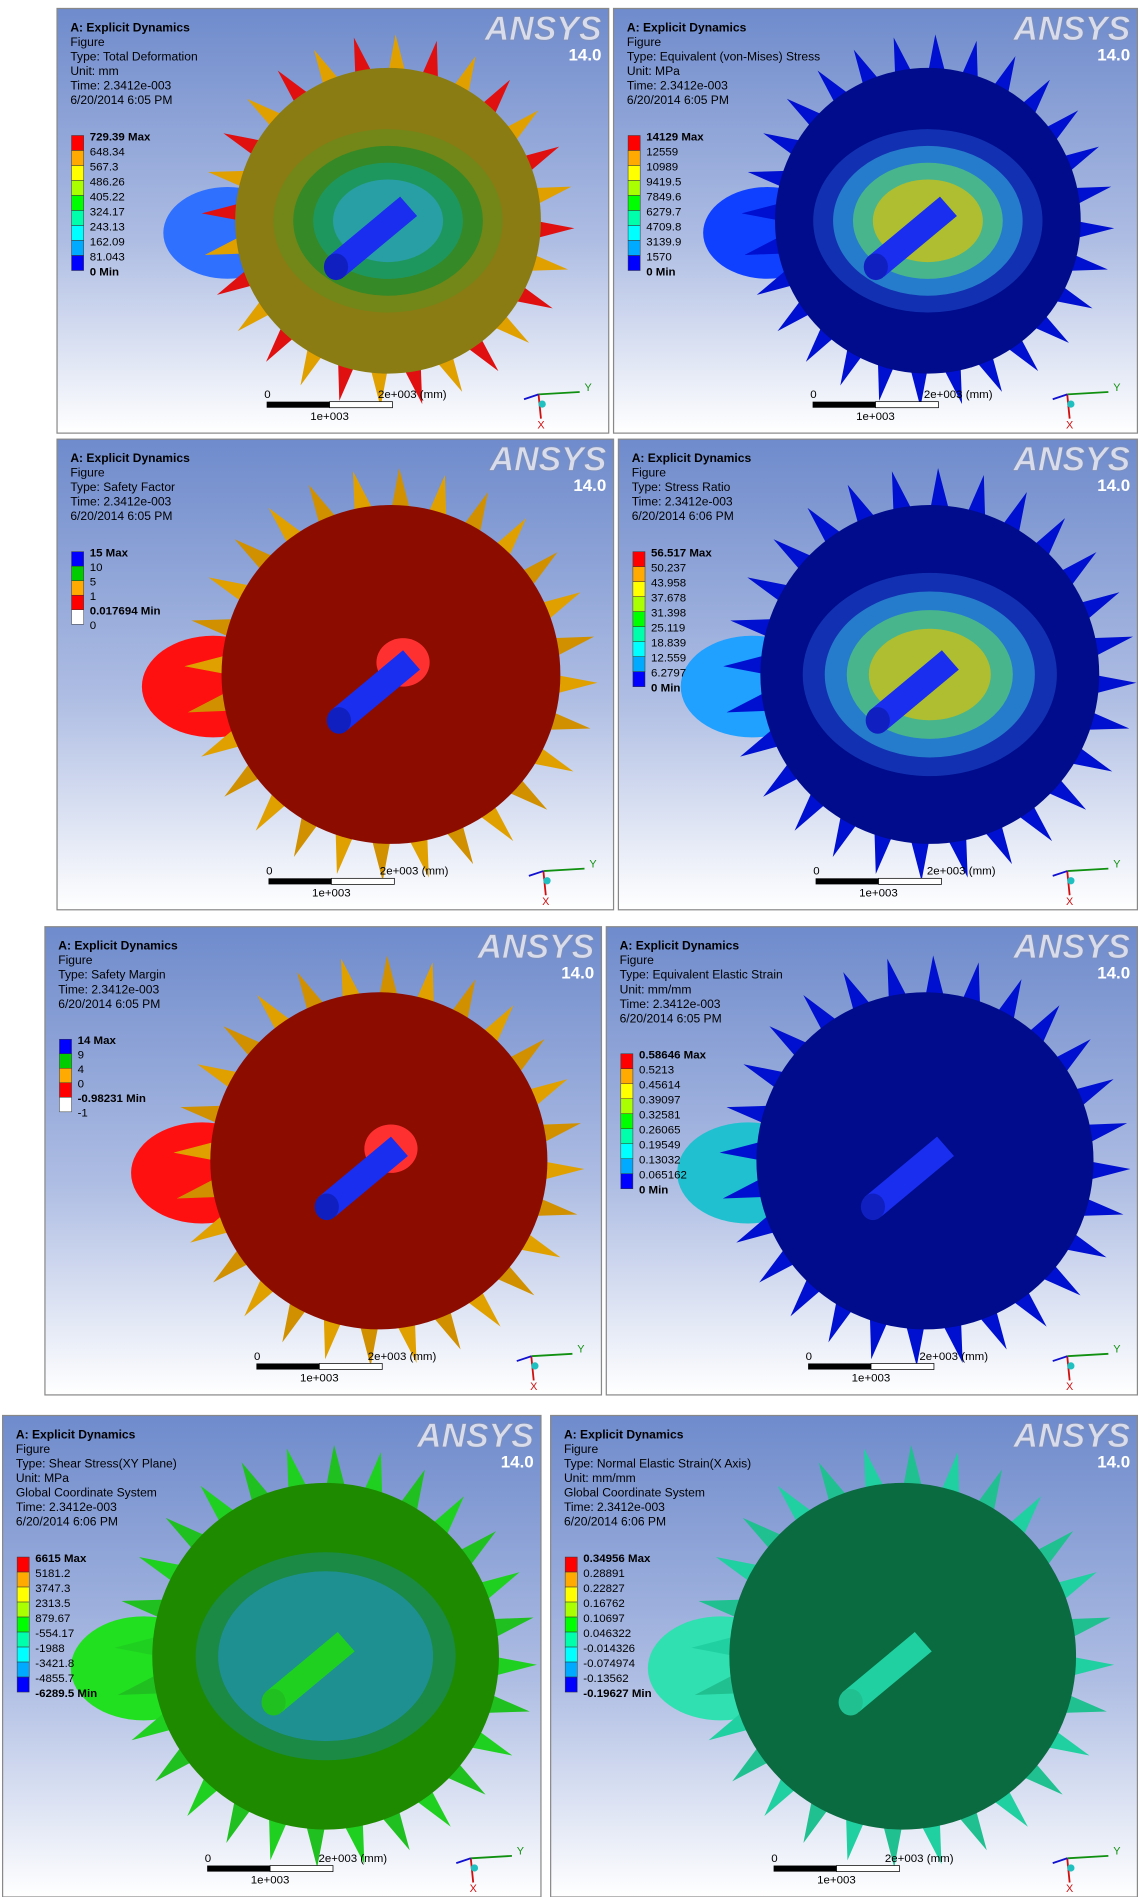 The width and height of the screenshot is (1140, 1897). Describe the element at coordinates (67, 1522) in the screenshot. I see `header-line: 6/20/2014 6:06 PM` at that location.